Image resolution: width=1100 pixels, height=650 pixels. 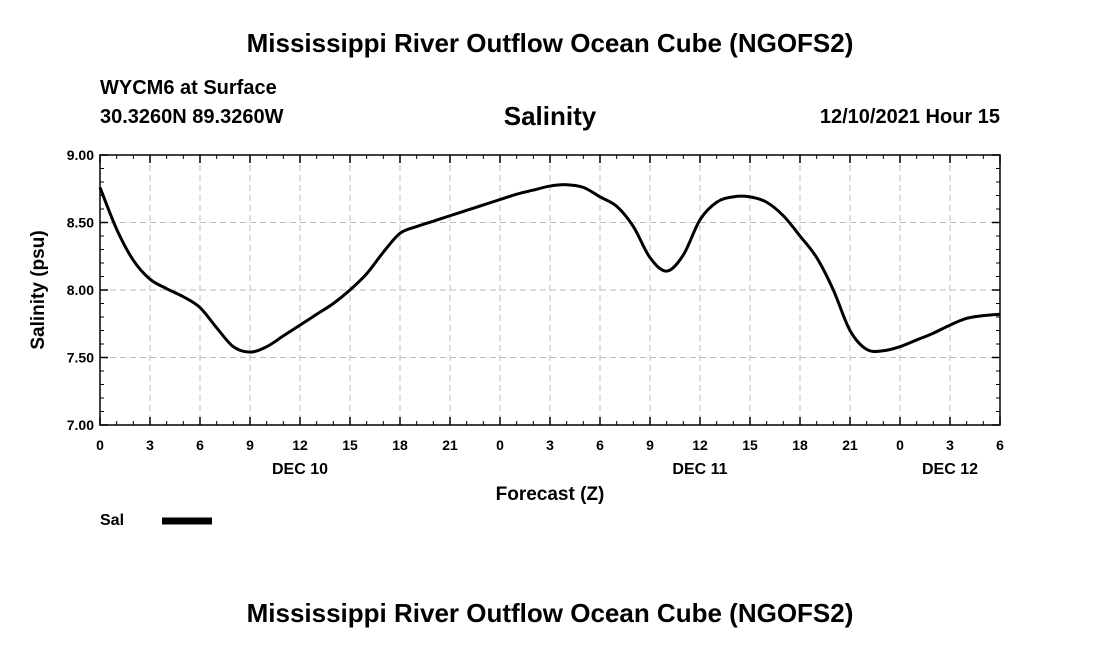 What do you see at coordinates (80, 290) in the screenshot?
I see `y-tick-label: 8.00` at bounding box center [80, 290].